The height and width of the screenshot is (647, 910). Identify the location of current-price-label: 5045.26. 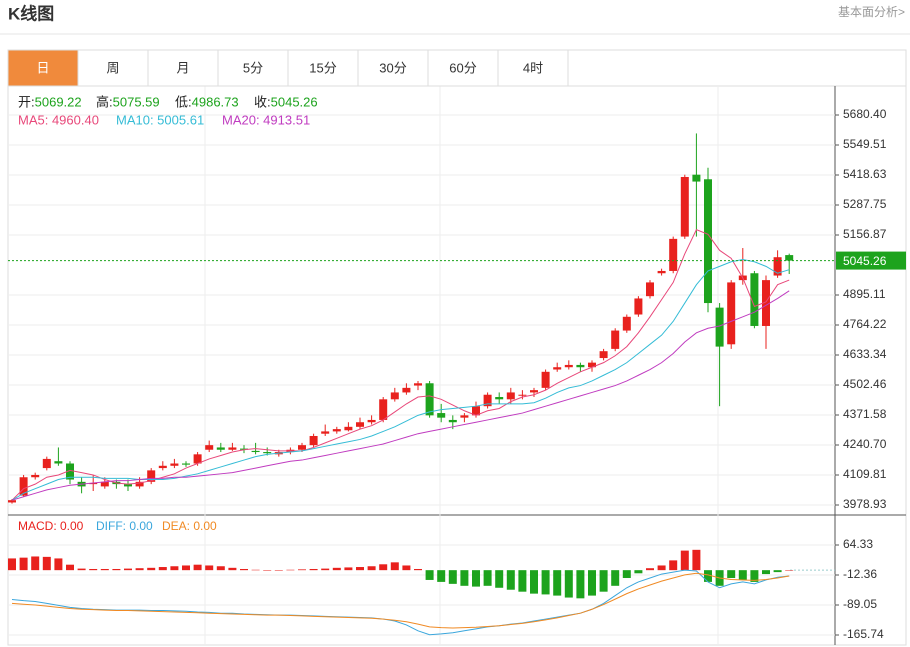
(865, 261).